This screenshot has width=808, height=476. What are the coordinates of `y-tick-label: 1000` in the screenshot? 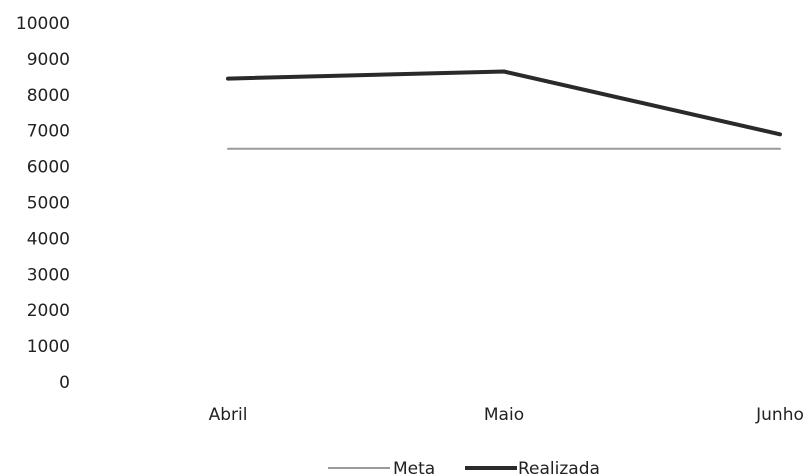 It's located at (48, 347).